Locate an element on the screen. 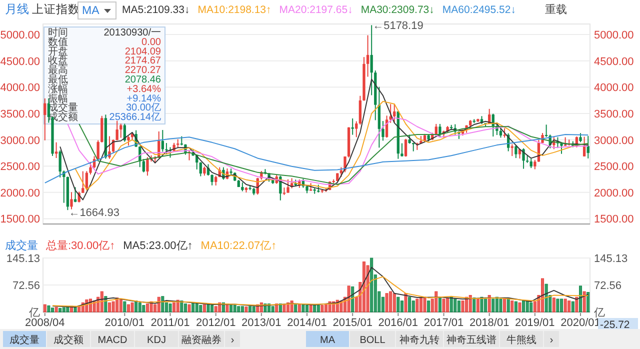  annotation: ←5178.19 is located at coordinates (398, 26).